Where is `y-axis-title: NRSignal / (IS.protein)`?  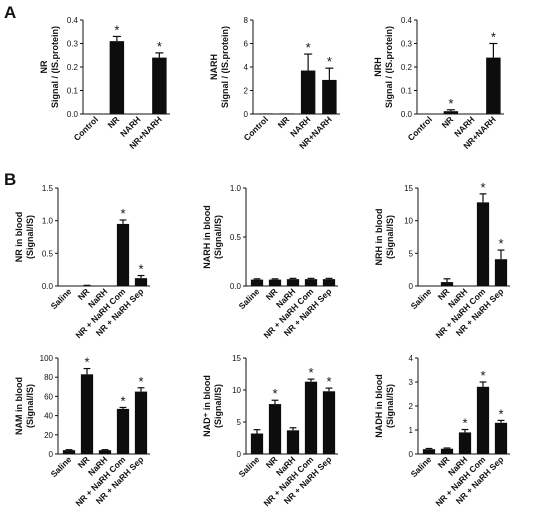
y-axis-title: NRSignal / (IS.protein) is located at coordinates (49, 67).